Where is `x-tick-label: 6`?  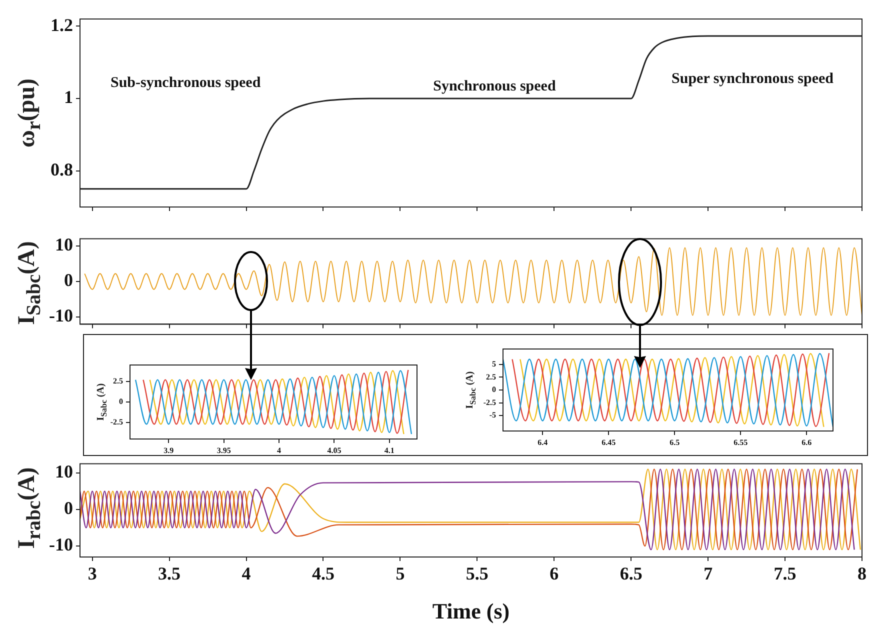
x-tick-label: 6 is located at coordinates (554, 573).